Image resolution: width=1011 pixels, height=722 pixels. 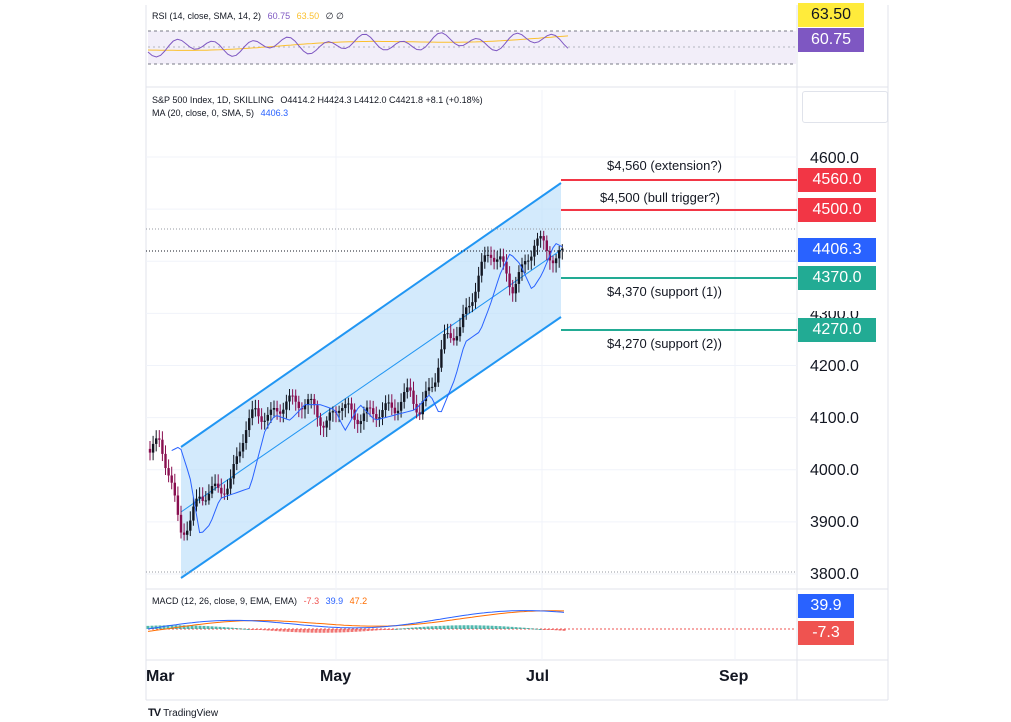 What do you see at coordinates (183, 713) in the screenshot?
I see `tradingview-brand: TV TradingView` at bounding box center [183, 713].